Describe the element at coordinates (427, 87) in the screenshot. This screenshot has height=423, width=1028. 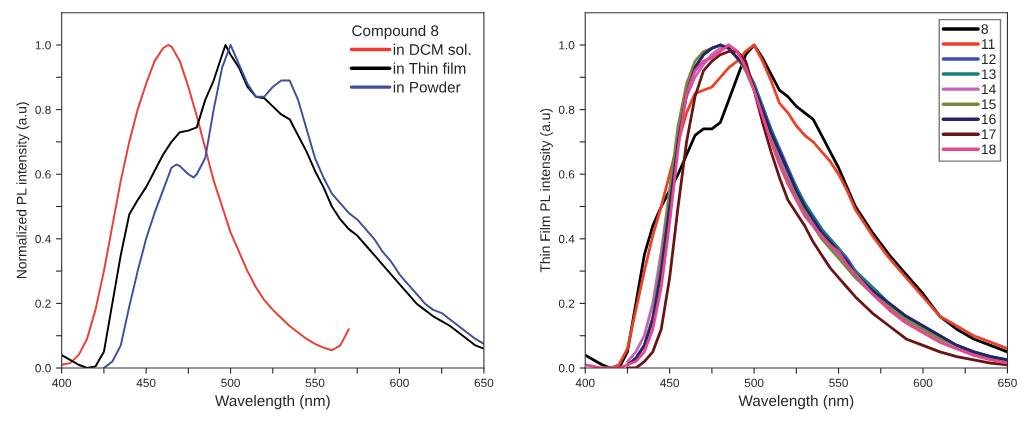
I see `legend-label: in Powder` at that location.